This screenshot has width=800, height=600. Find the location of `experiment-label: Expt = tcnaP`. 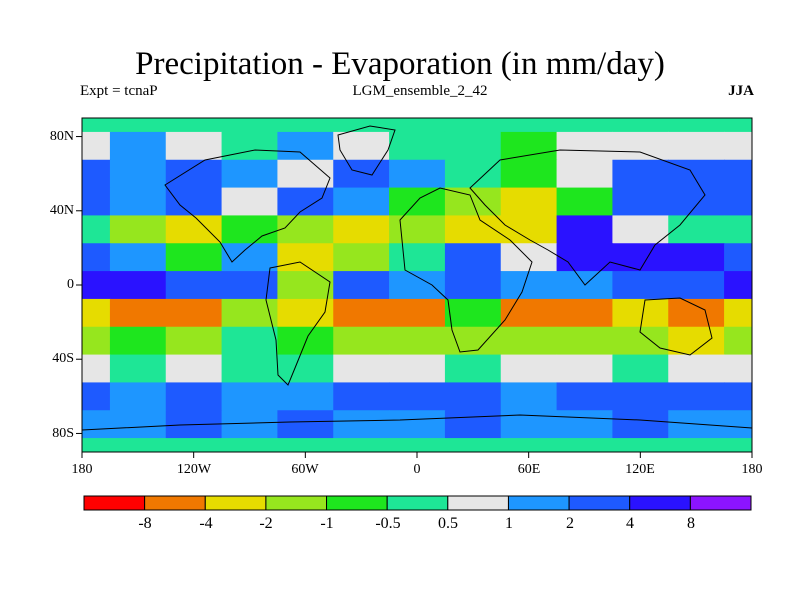

experiment-label: Expt = tcnaP is located at coordinates (119, 91).